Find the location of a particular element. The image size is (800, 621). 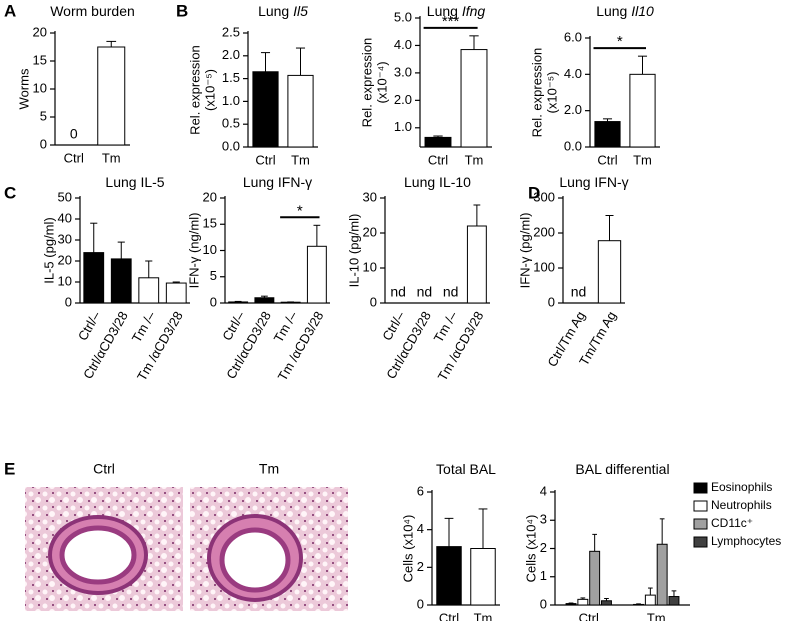

y-axis-label: (x10⁻⁵) is located at coordinates (551, 93).